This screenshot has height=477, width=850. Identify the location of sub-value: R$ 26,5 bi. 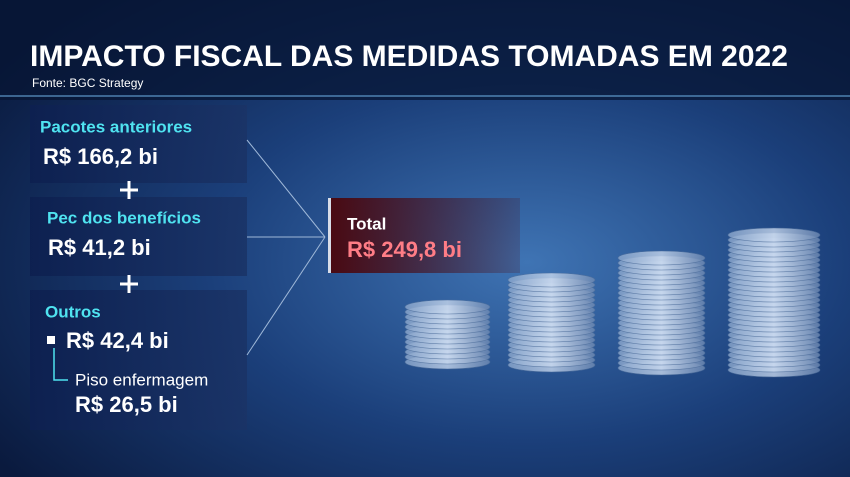
(126, 404).